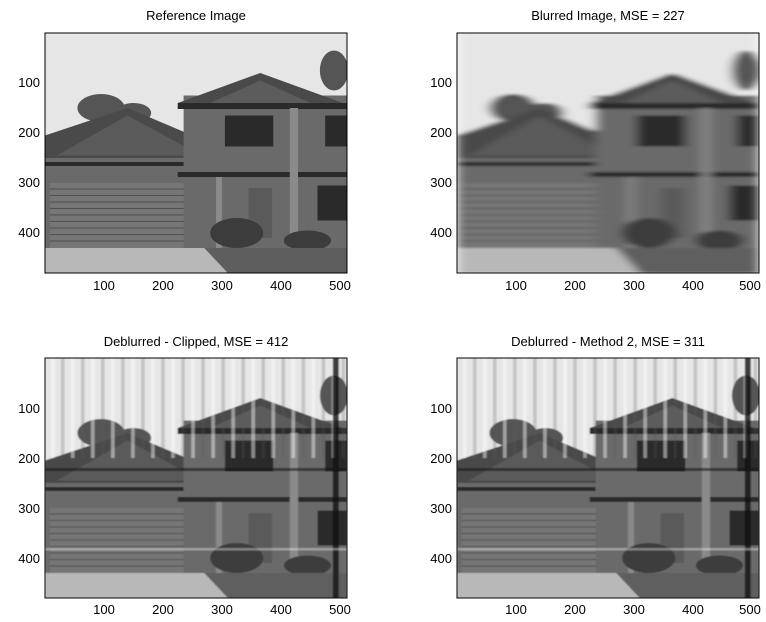  What do you see at coordinates (674, 499) in the screenshot?
I see `porch-roof` at bounding box center [674, 499].